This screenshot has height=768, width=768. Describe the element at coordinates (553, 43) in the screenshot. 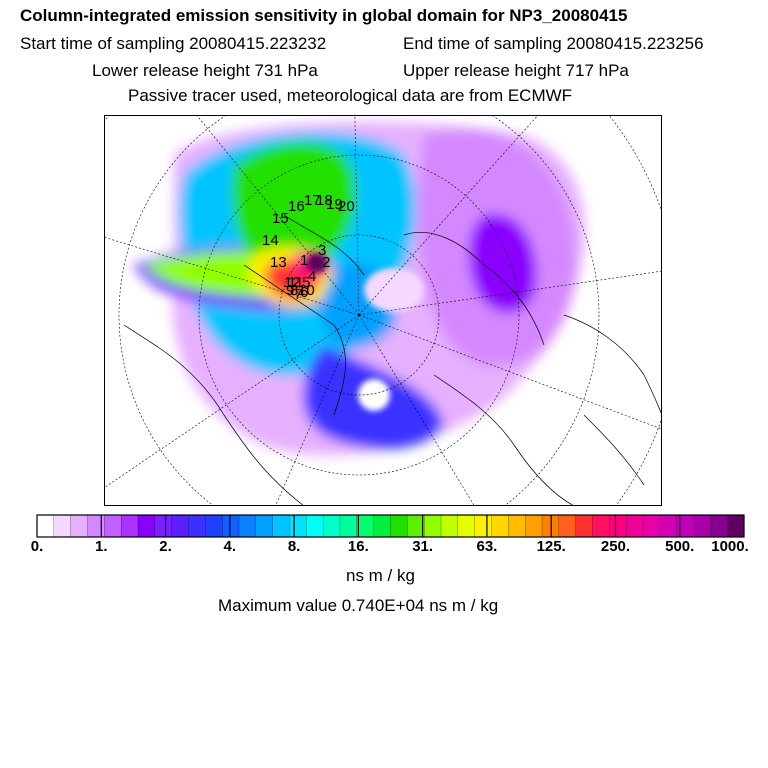

I see `sampling-end-time: End time of sampling 20080415.223256` at that location.